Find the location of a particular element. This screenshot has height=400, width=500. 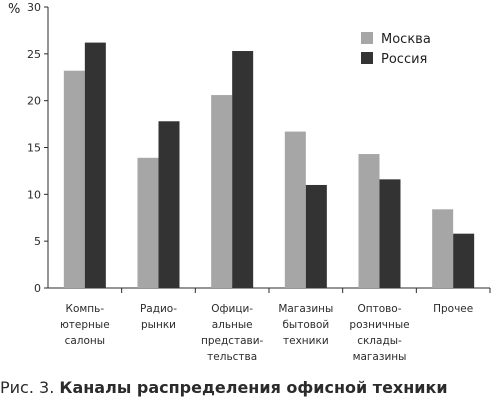

category-label: Оптово-розничные склады-магазины is located at coordinates (379, 333).